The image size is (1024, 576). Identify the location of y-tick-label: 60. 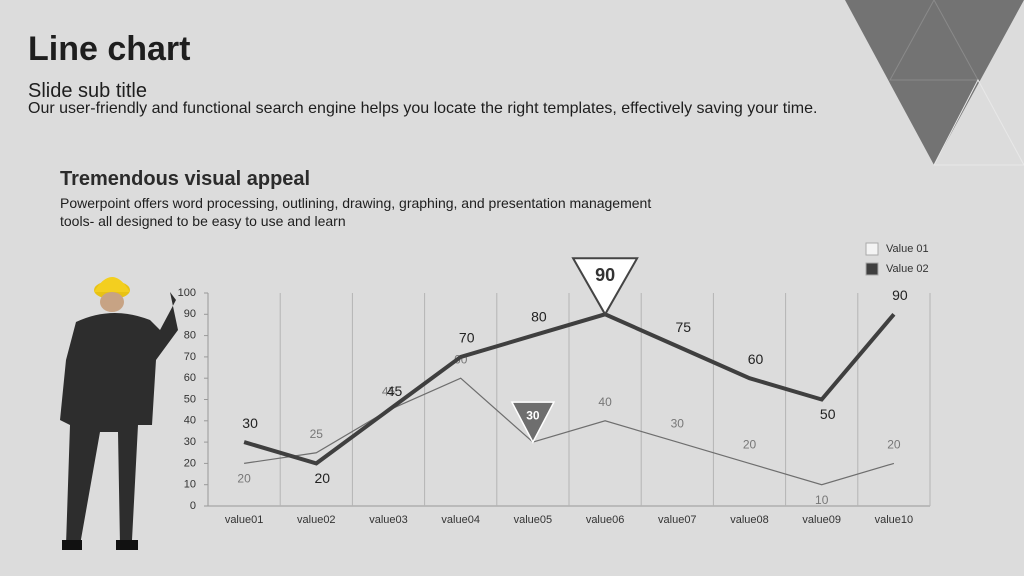
(190, 378).